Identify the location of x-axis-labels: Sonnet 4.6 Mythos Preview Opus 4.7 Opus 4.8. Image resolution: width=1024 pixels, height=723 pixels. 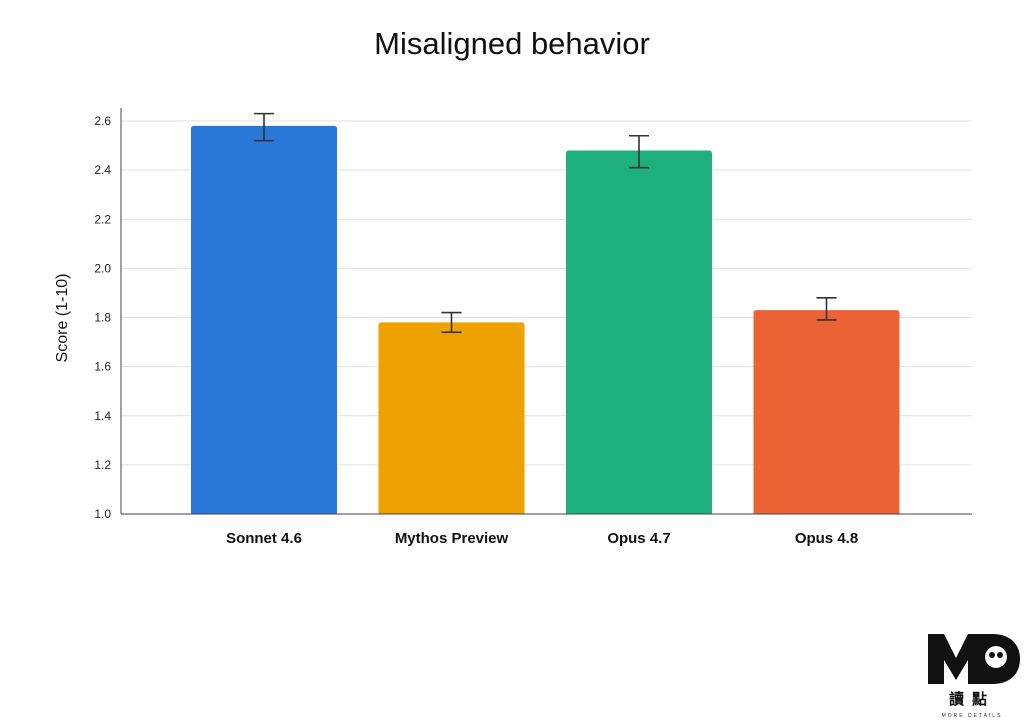
(542, 538).